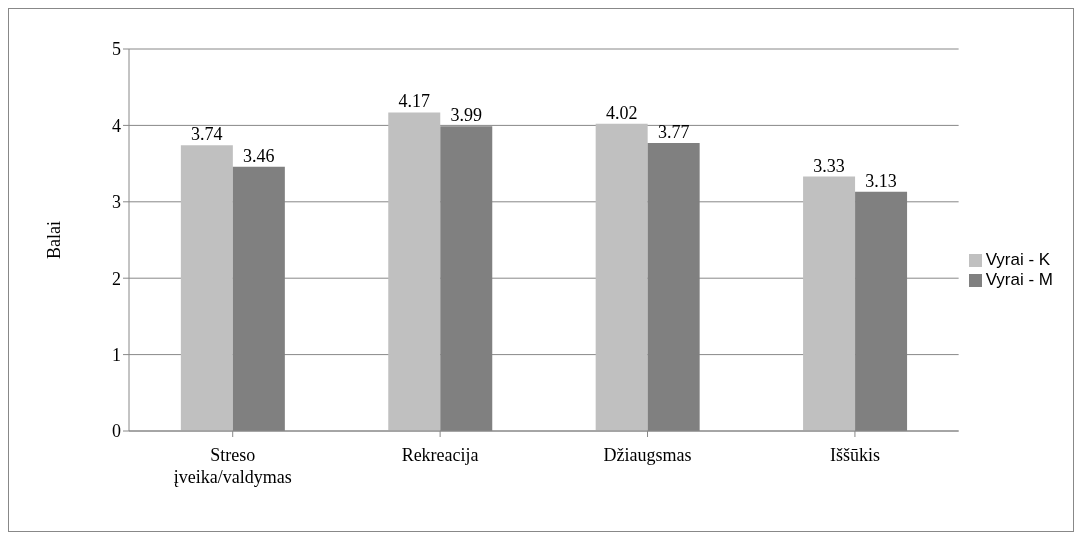 The image size is (1082, 540). What do you see at coordinates (673, 131) in the screenshot?
I see `data-label: 3.77` at bounding box center [673, 131].